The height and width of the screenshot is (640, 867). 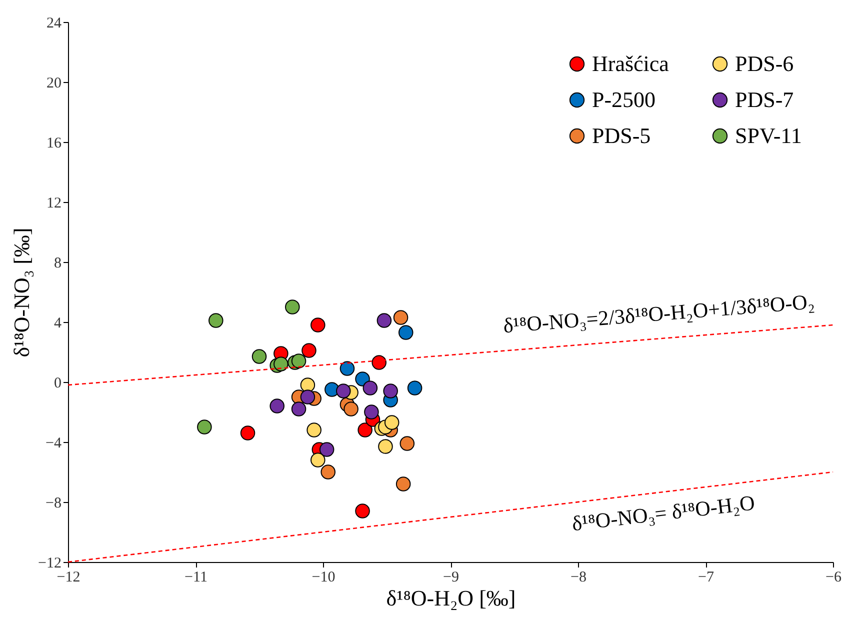 I want to click on legend-label: SPV-11, so click(x=768, y=135).